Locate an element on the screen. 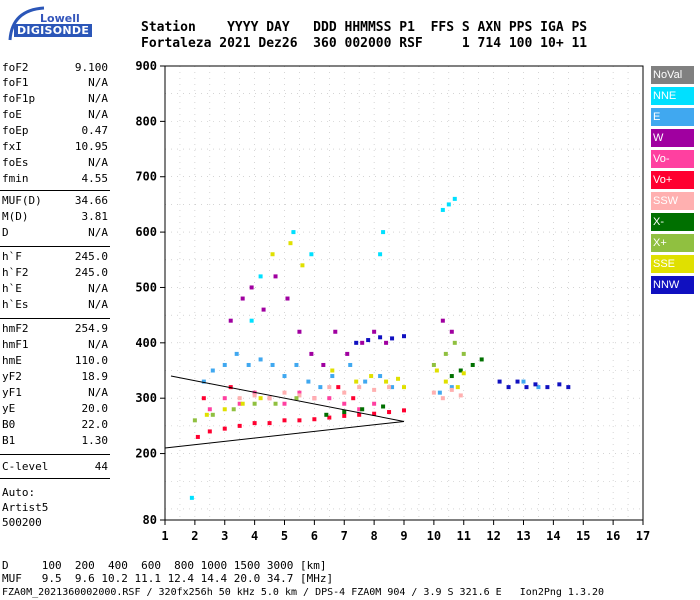 The height and width of the screenshot is (600, 700). logo-arc-icon is located at coordinates (26, 23).